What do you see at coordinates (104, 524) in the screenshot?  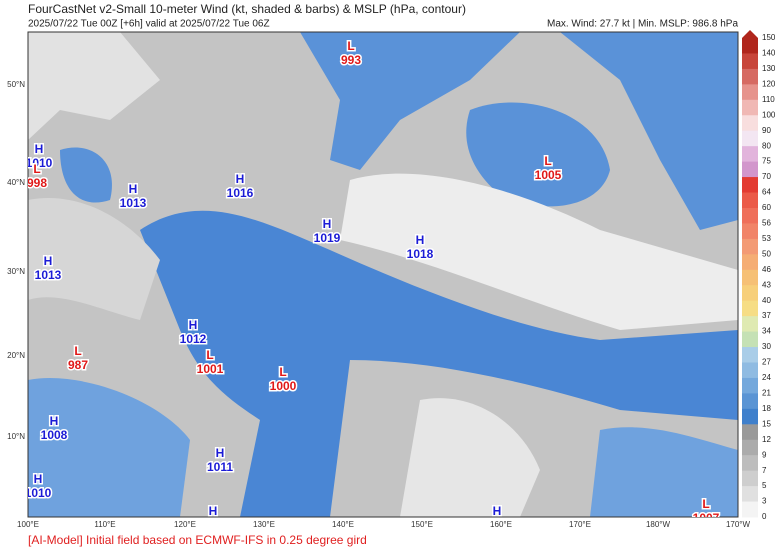 I see `lon-label: 110°E` at bounding box center [104, 524].